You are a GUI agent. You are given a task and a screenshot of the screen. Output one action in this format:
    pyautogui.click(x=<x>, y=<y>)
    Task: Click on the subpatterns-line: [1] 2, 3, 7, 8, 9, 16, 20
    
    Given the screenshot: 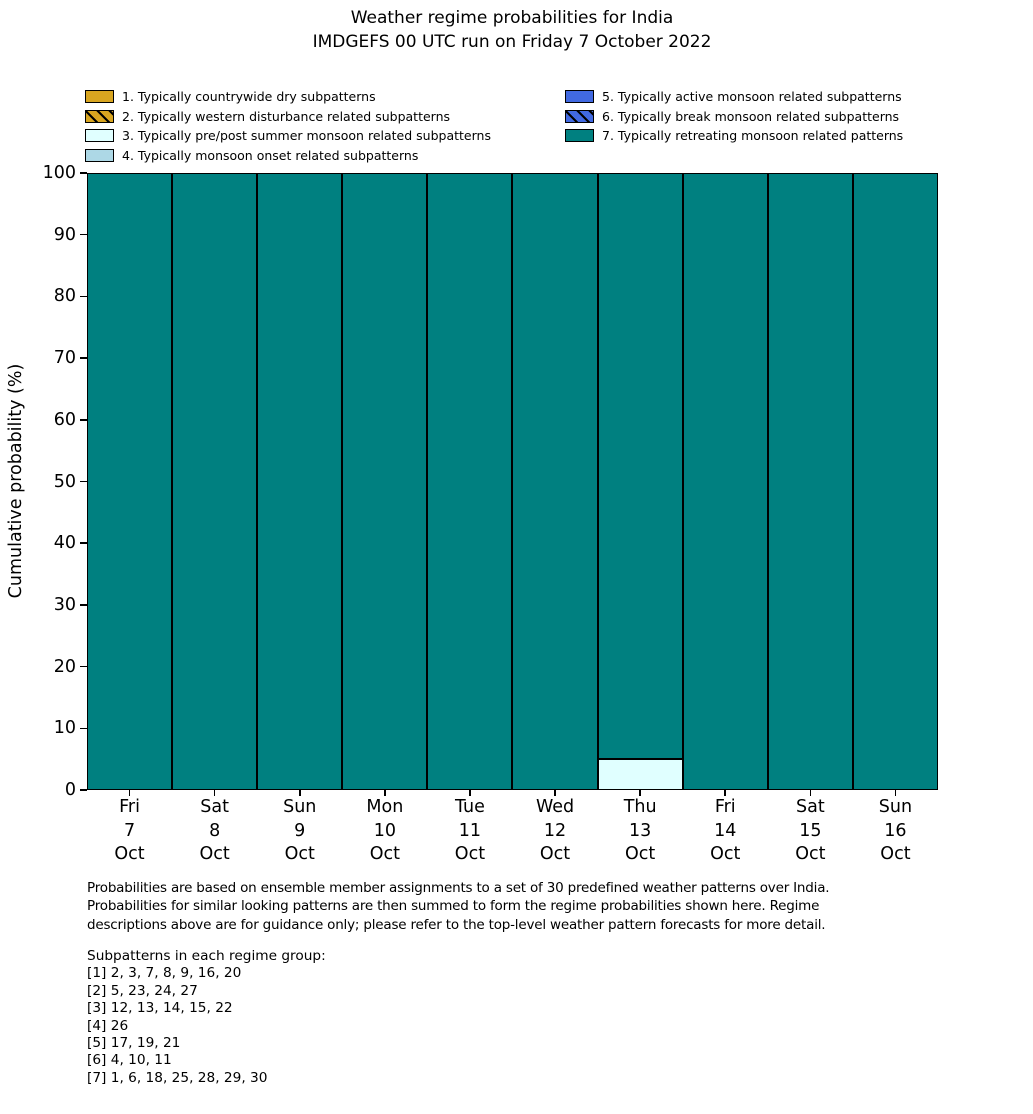 What is the action you would take?
    pyautogui.click(x=164, y=973)
    